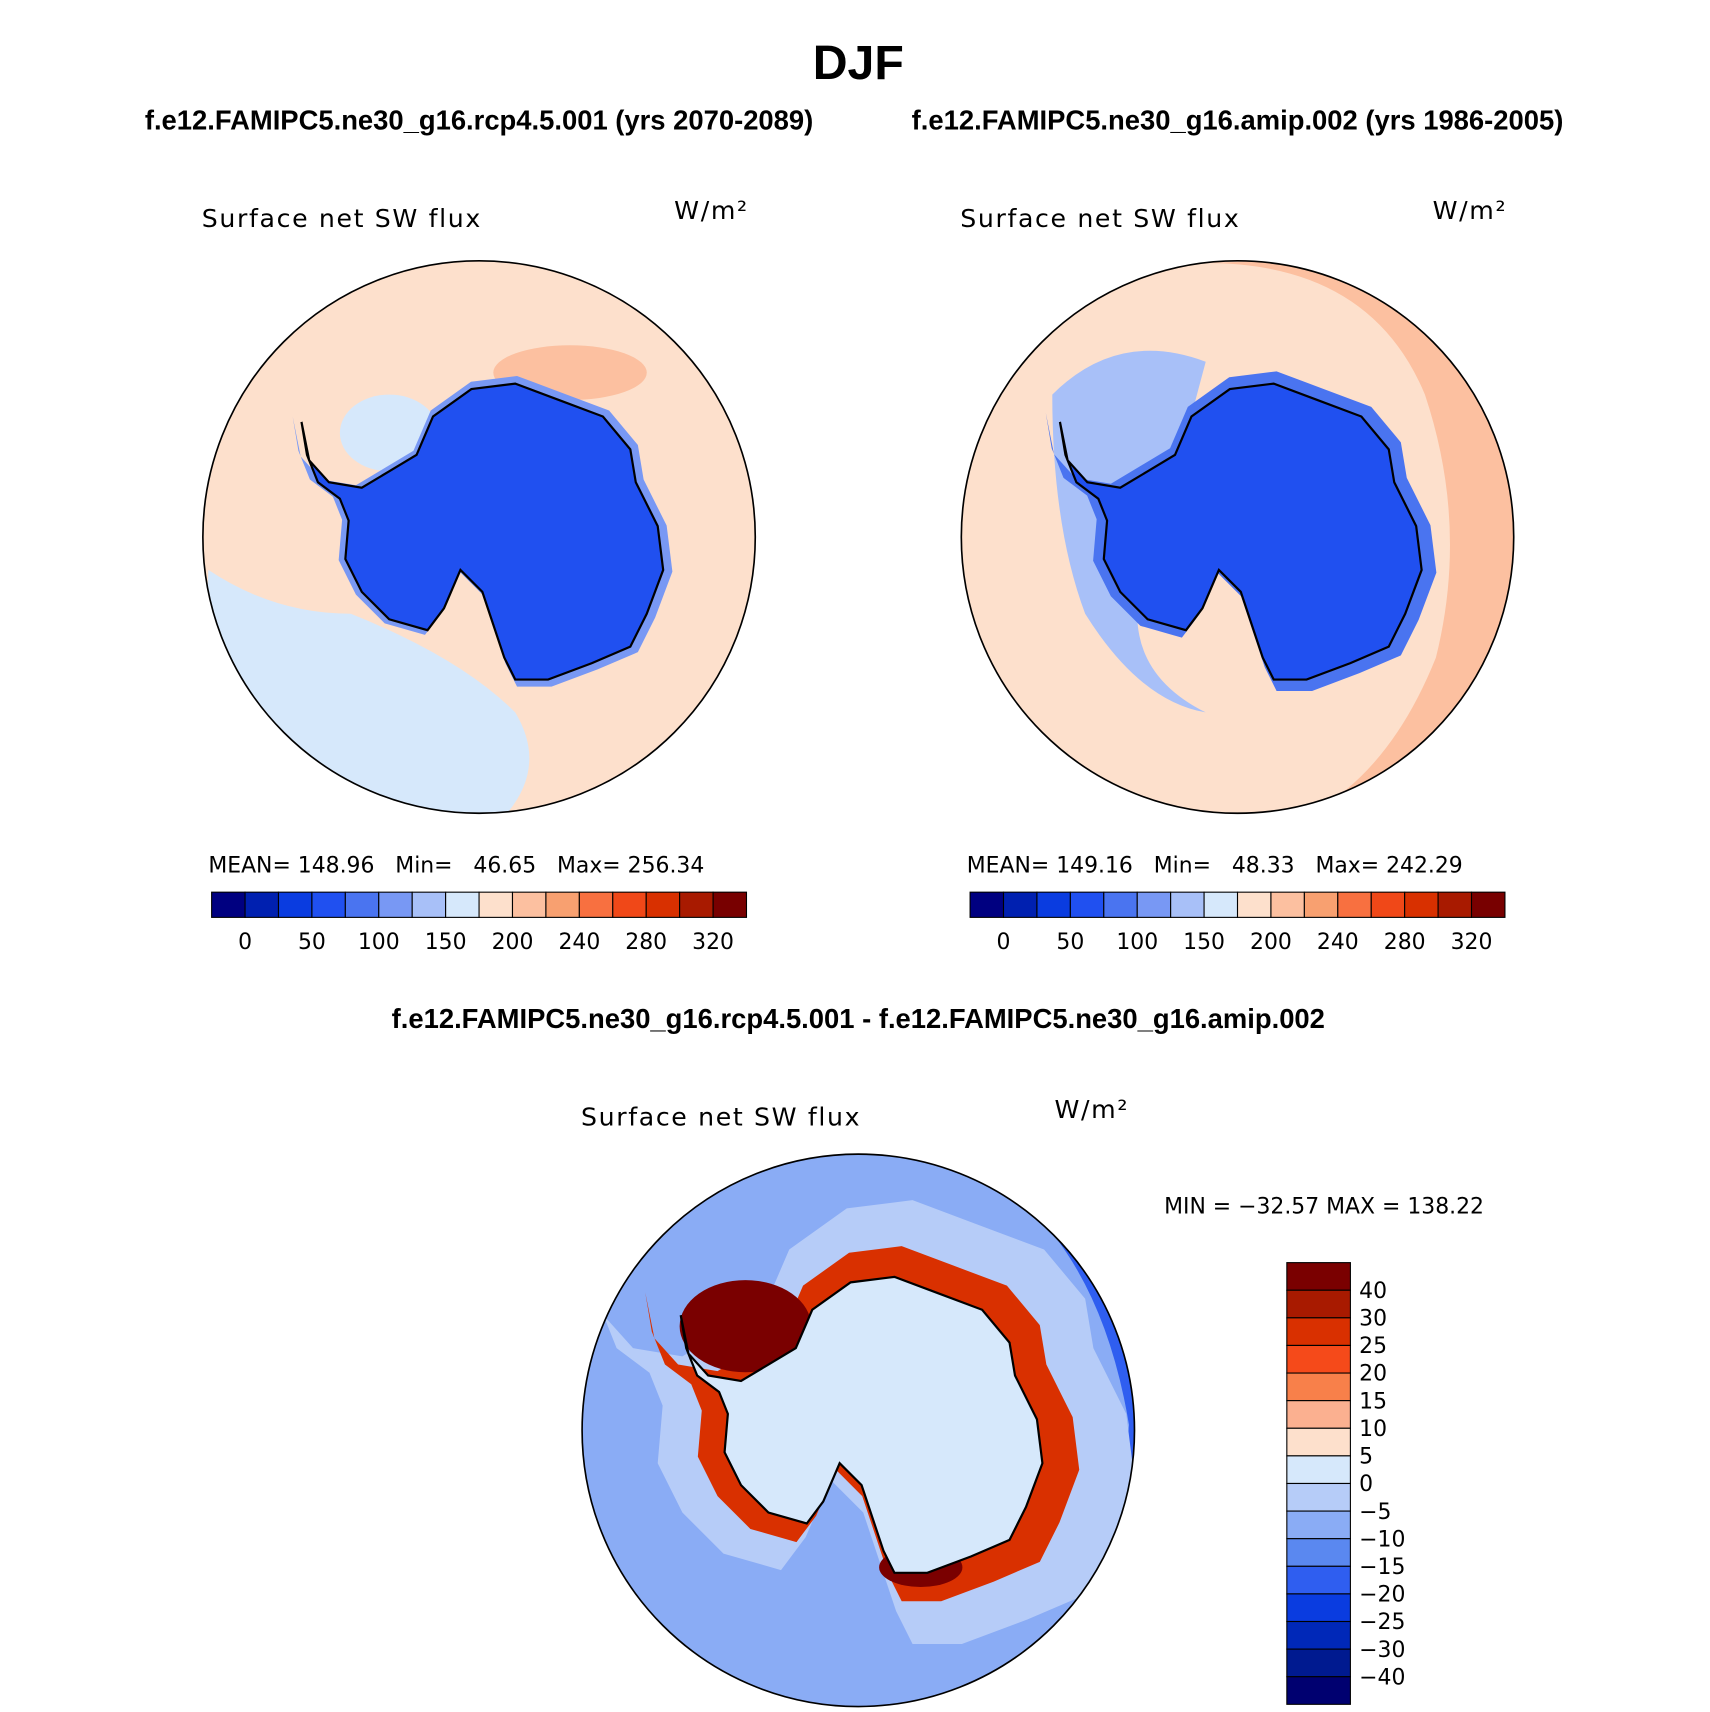 The image size is (1710, 1712). What do you see at coordinates (1324, 1206) in the screenshot?
I see `stats: MIN = −32.57 MAX = 138.22` at bounding box center [1324, 1206].